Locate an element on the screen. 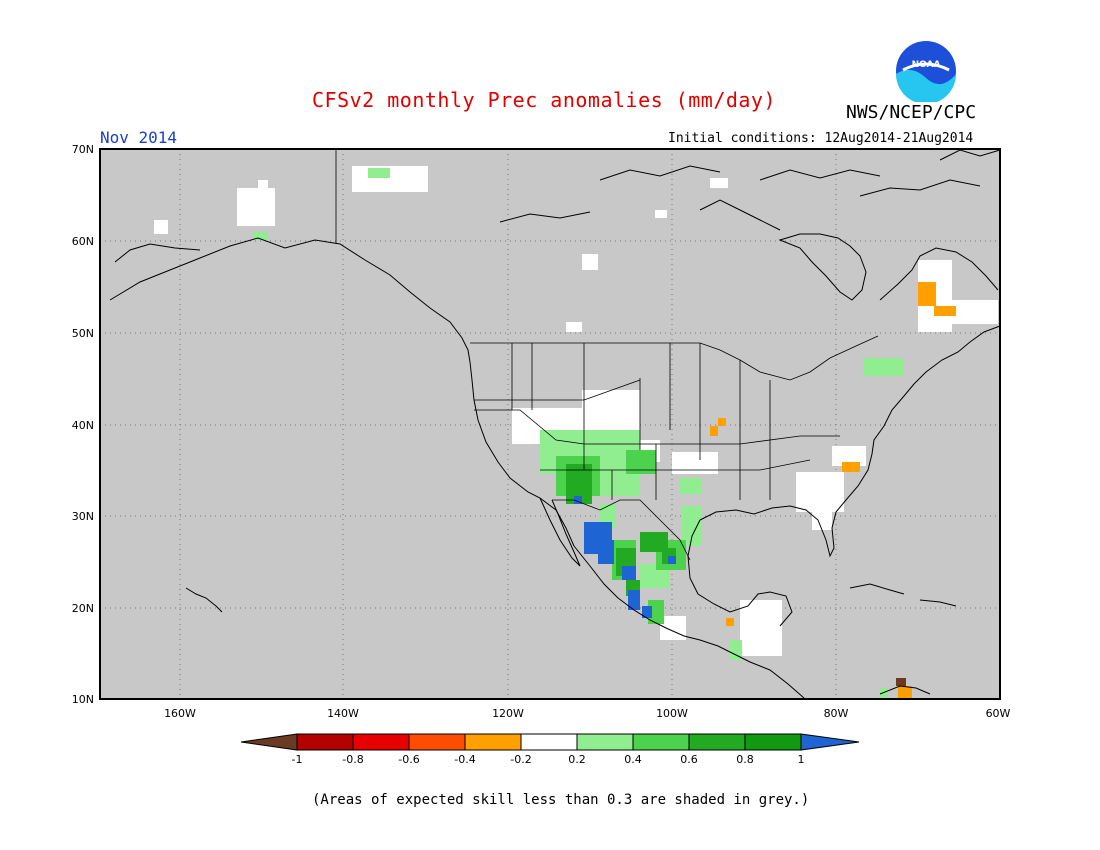 The image size is (1100, 850). noaa-logo-icon: NOAA is located at coordinates (926, 71).